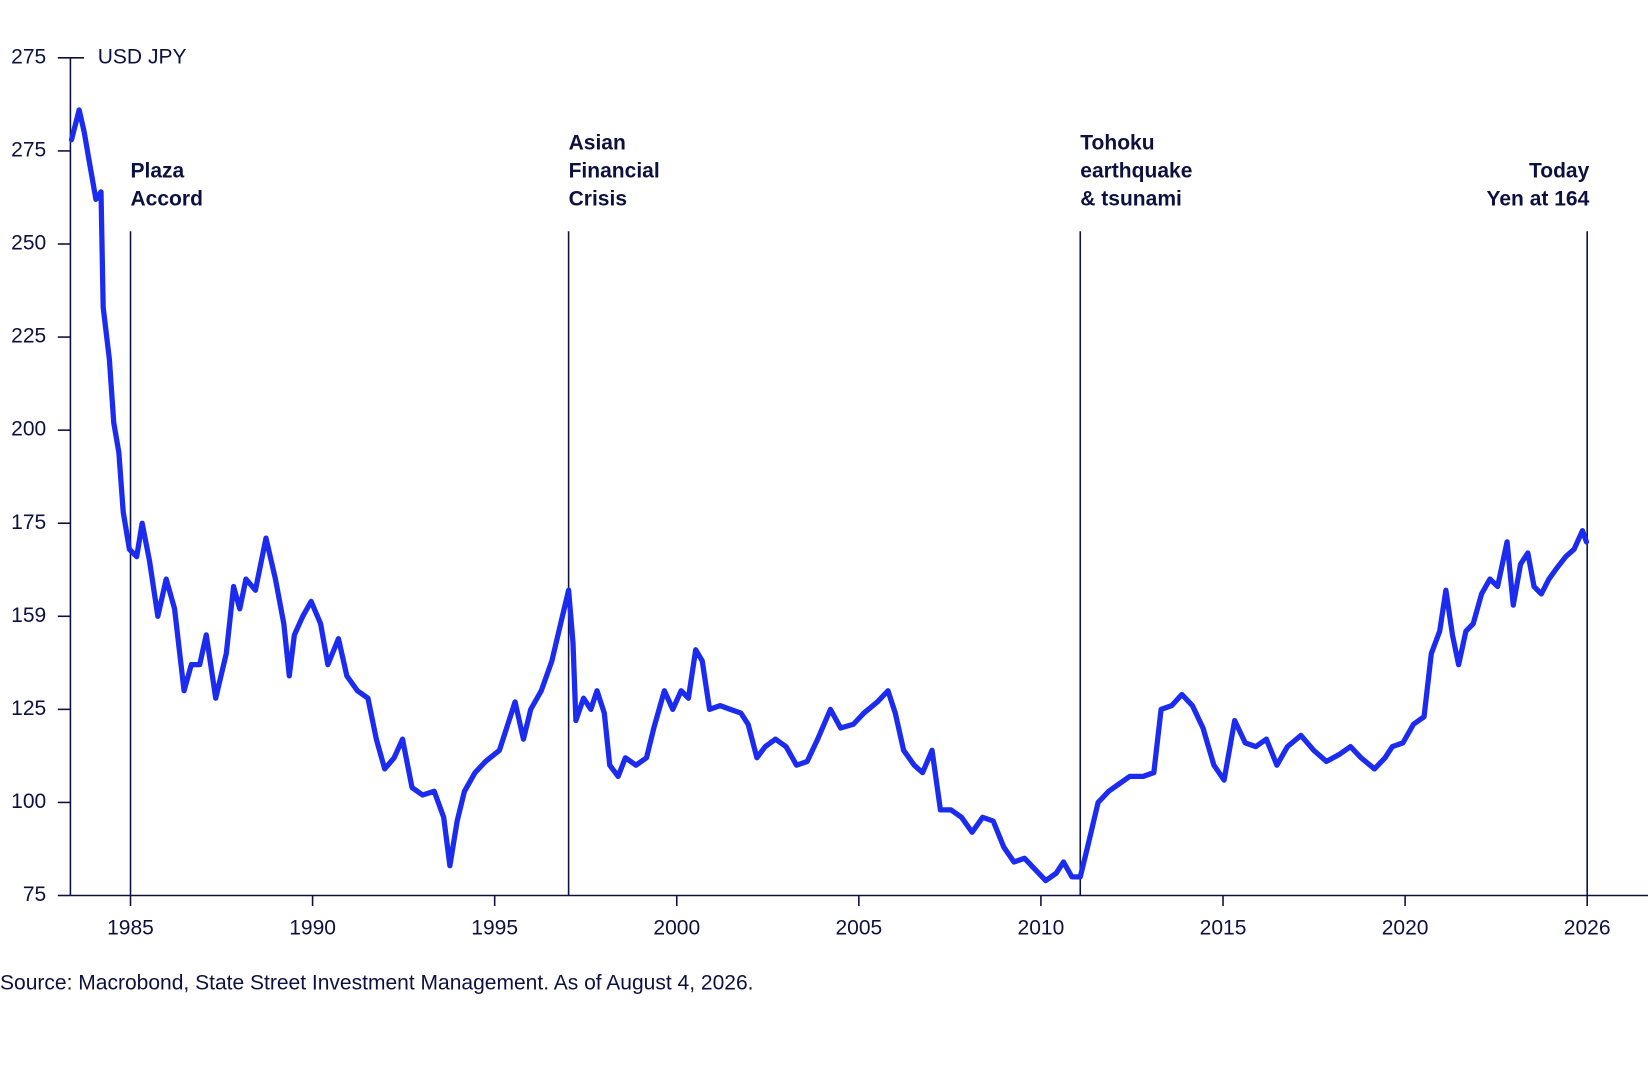 The height and width of the screenshot is (1080, 1648). I want to click on y-tick-label: 75, so click(34, 894).